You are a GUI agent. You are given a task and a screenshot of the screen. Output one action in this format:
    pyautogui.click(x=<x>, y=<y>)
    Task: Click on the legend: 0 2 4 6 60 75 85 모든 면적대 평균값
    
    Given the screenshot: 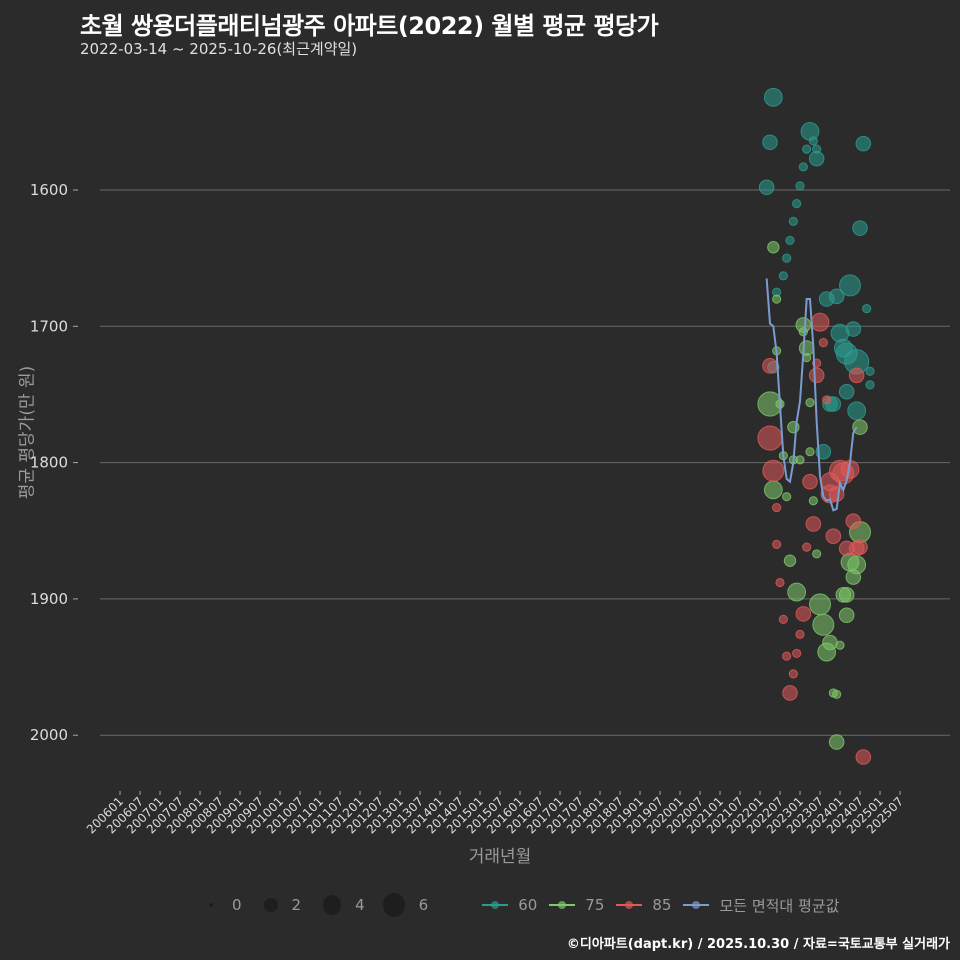 What is the action you would take?
    pyautogui.click(x=525, y=905)
    